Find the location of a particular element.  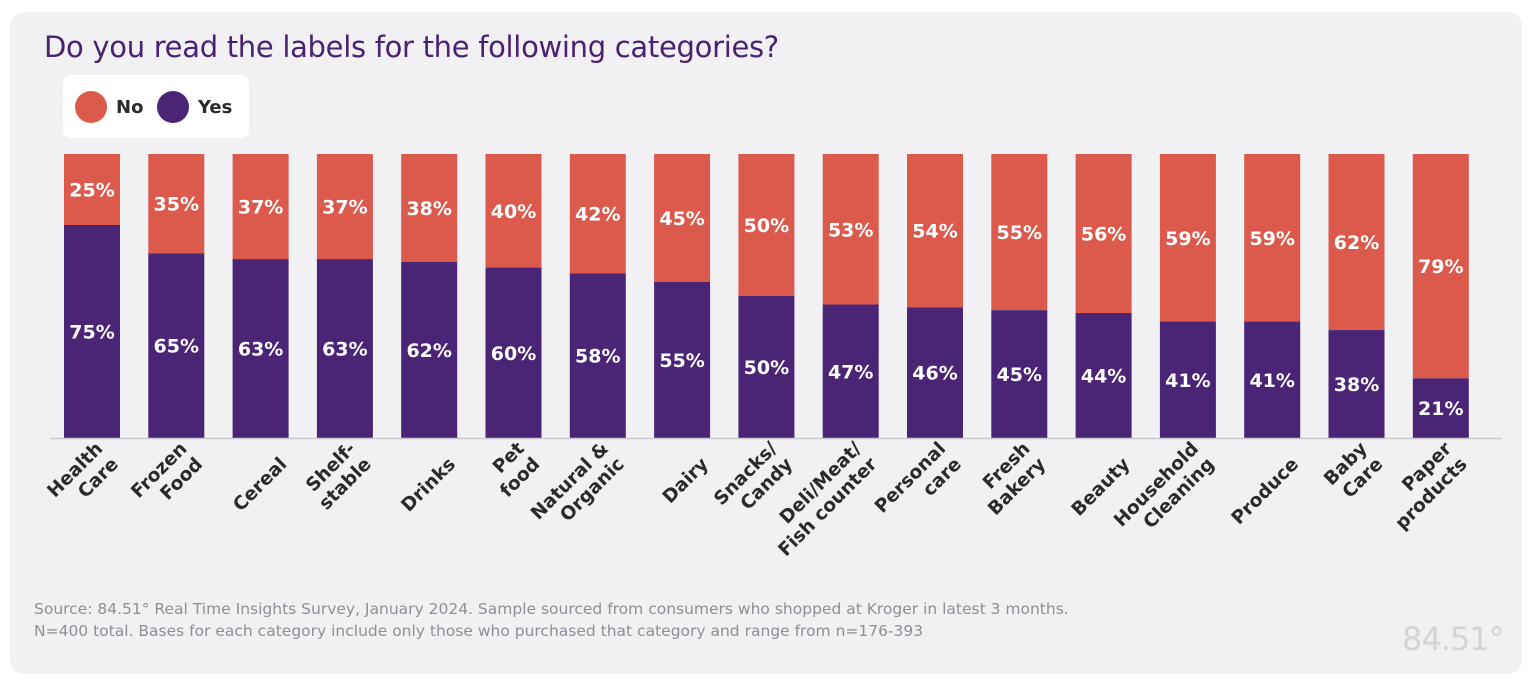

tick-label-paper-products: Paperproducts is located at coordinates (1424, 486).